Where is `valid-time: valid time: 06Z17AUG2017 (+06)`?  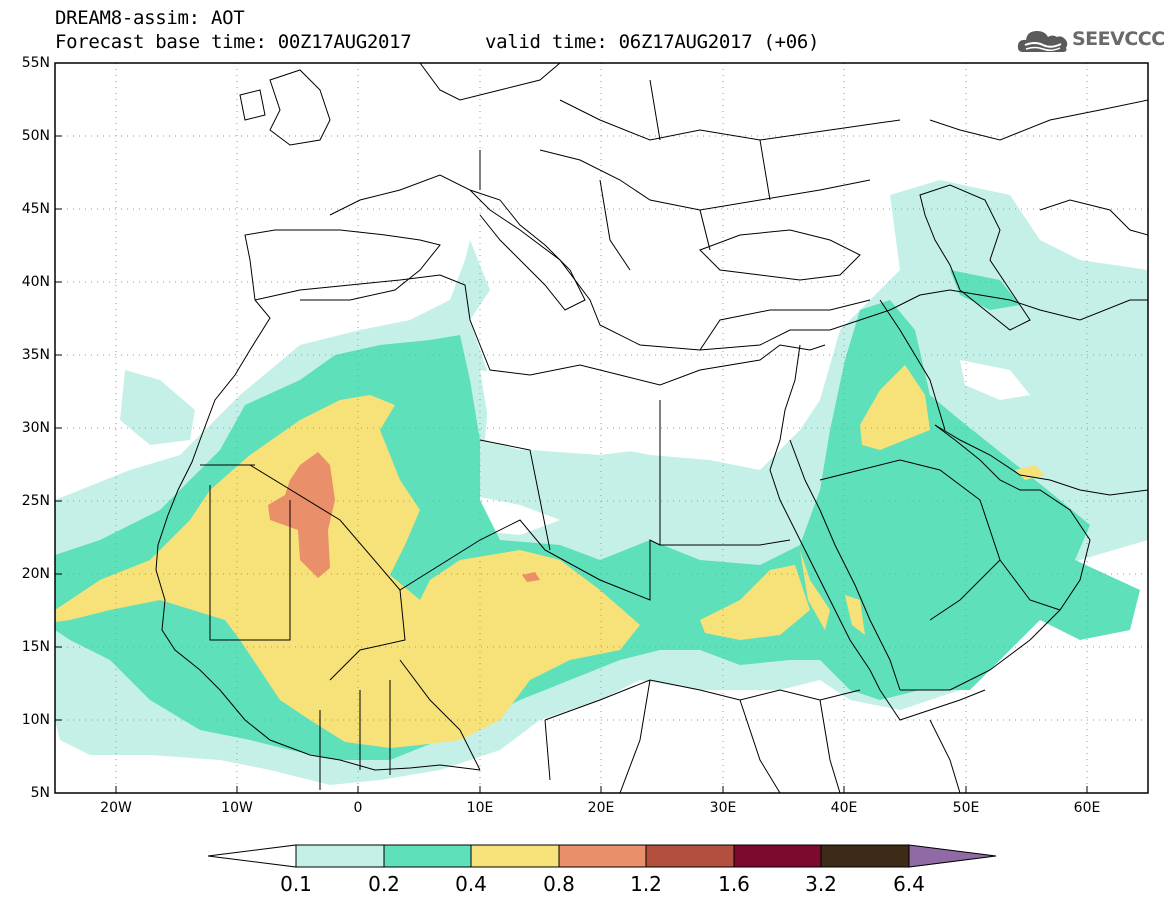
valid-time: valid time: 06Z17AUG2017 (+06) is located at coordinates (652, 42).